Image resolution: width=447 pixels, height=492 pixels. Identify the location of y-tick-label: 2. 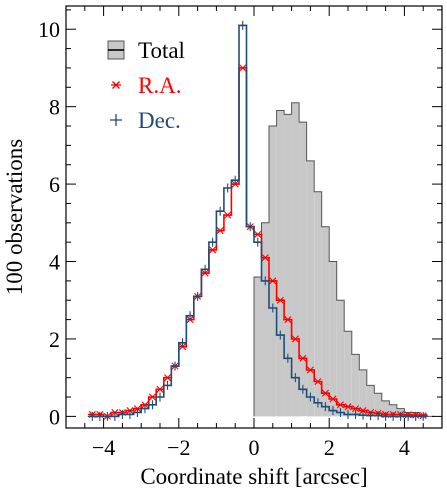
(54, 339).